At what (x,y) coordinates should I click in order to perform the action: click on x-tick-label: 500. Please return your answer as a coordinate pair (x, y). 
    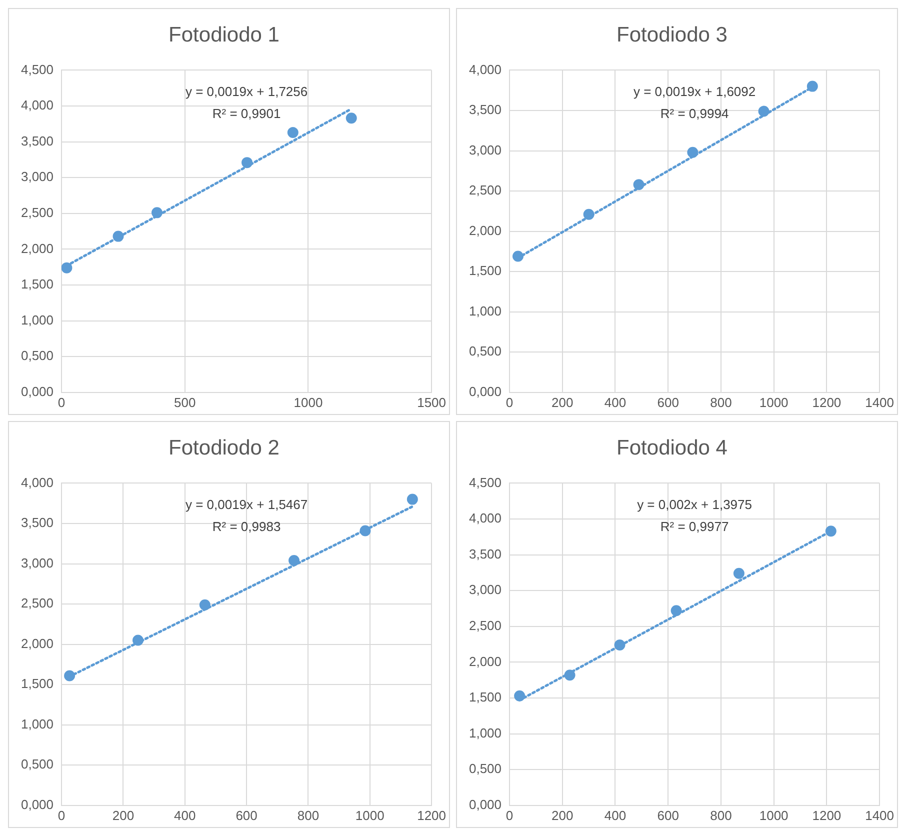
    Looking at the image, I should click on (185, 402).